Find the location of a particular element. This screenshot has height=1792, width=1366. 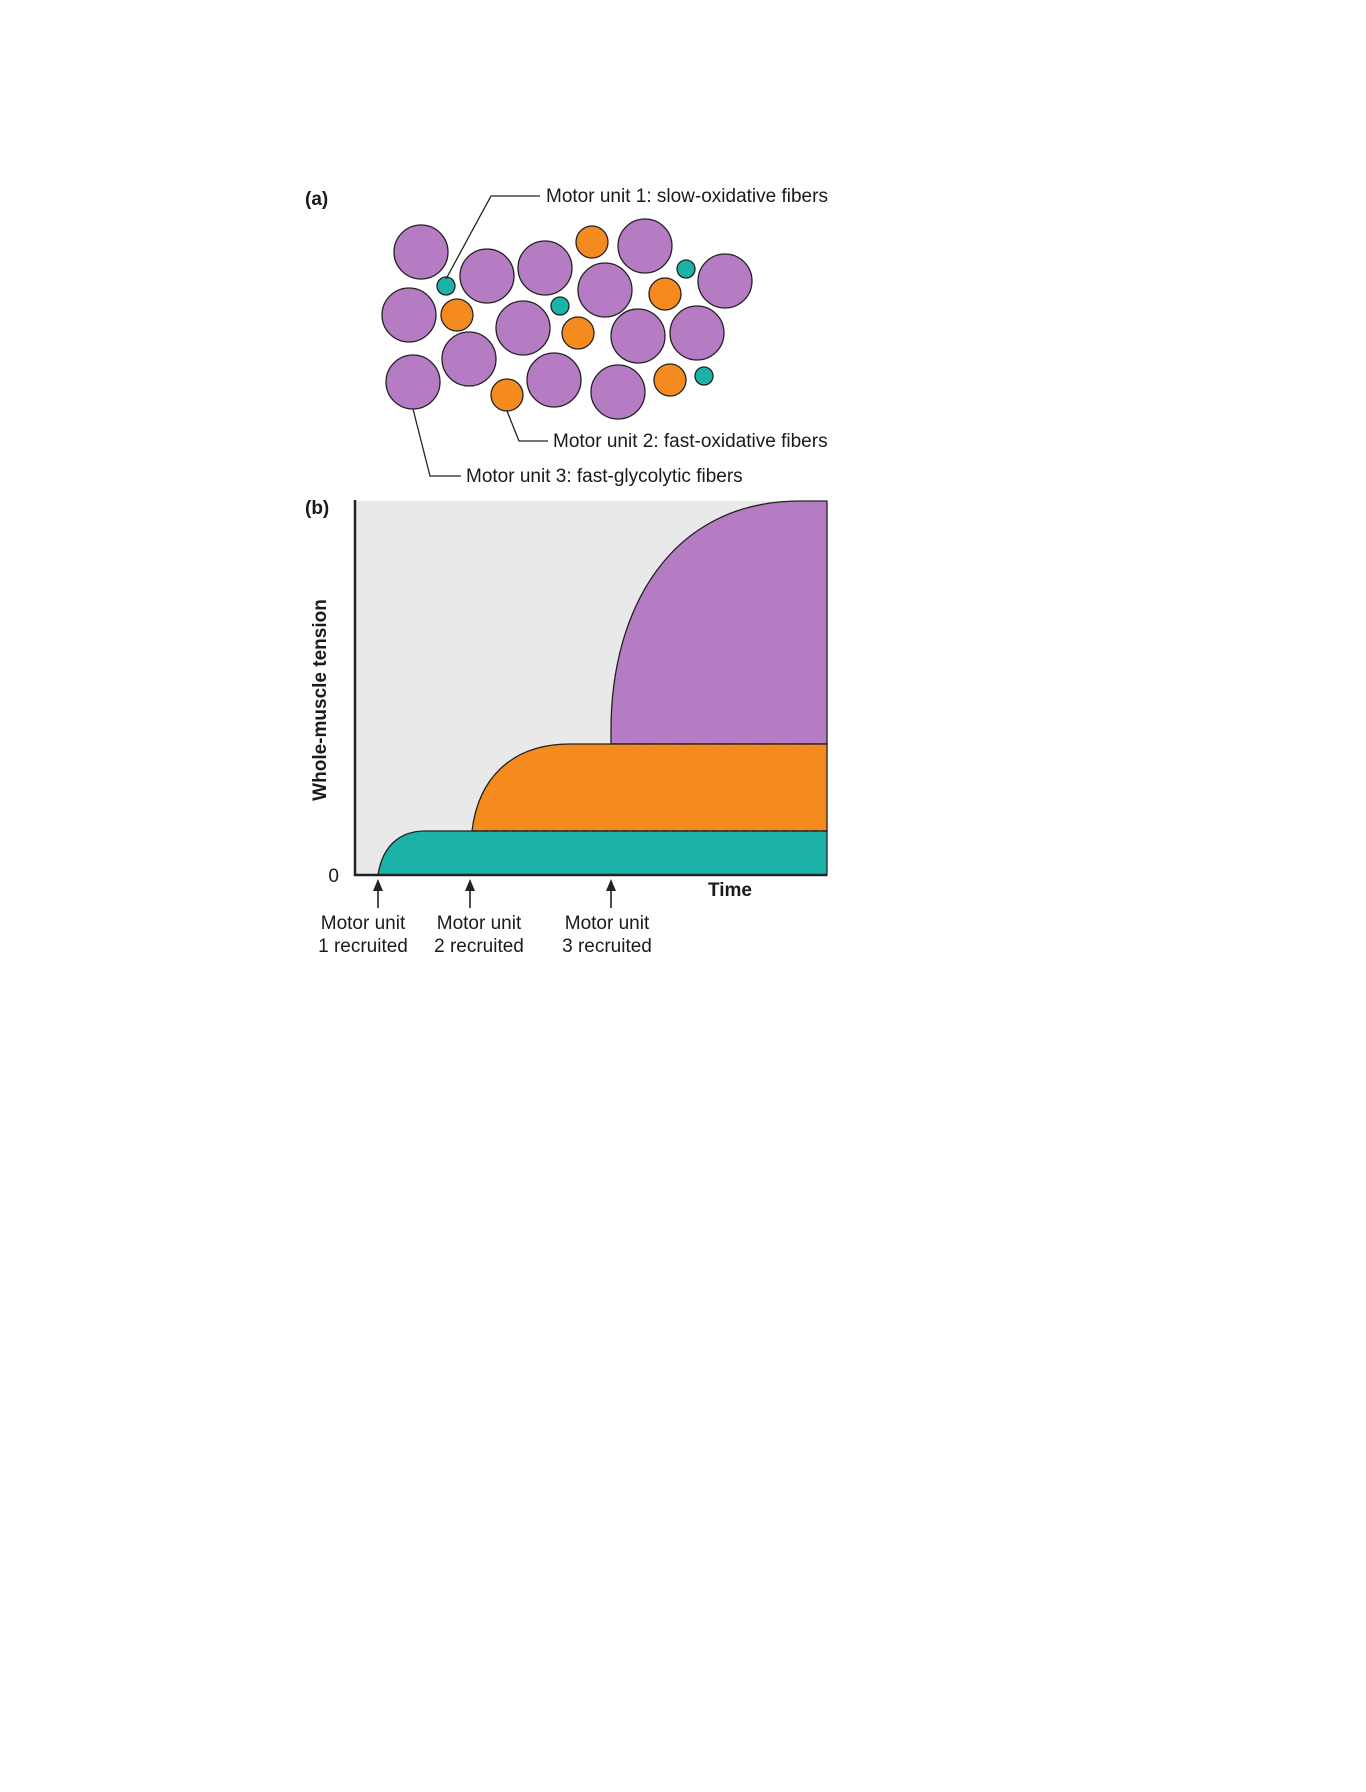

panel-a-label: (a) is located at coordinates (316, 199).